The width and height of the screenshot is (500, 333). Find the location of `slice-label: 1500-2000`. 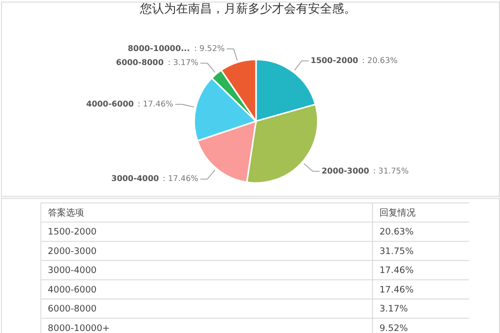

slice-label: 1500-2000 is located at coordinates (334, 60).